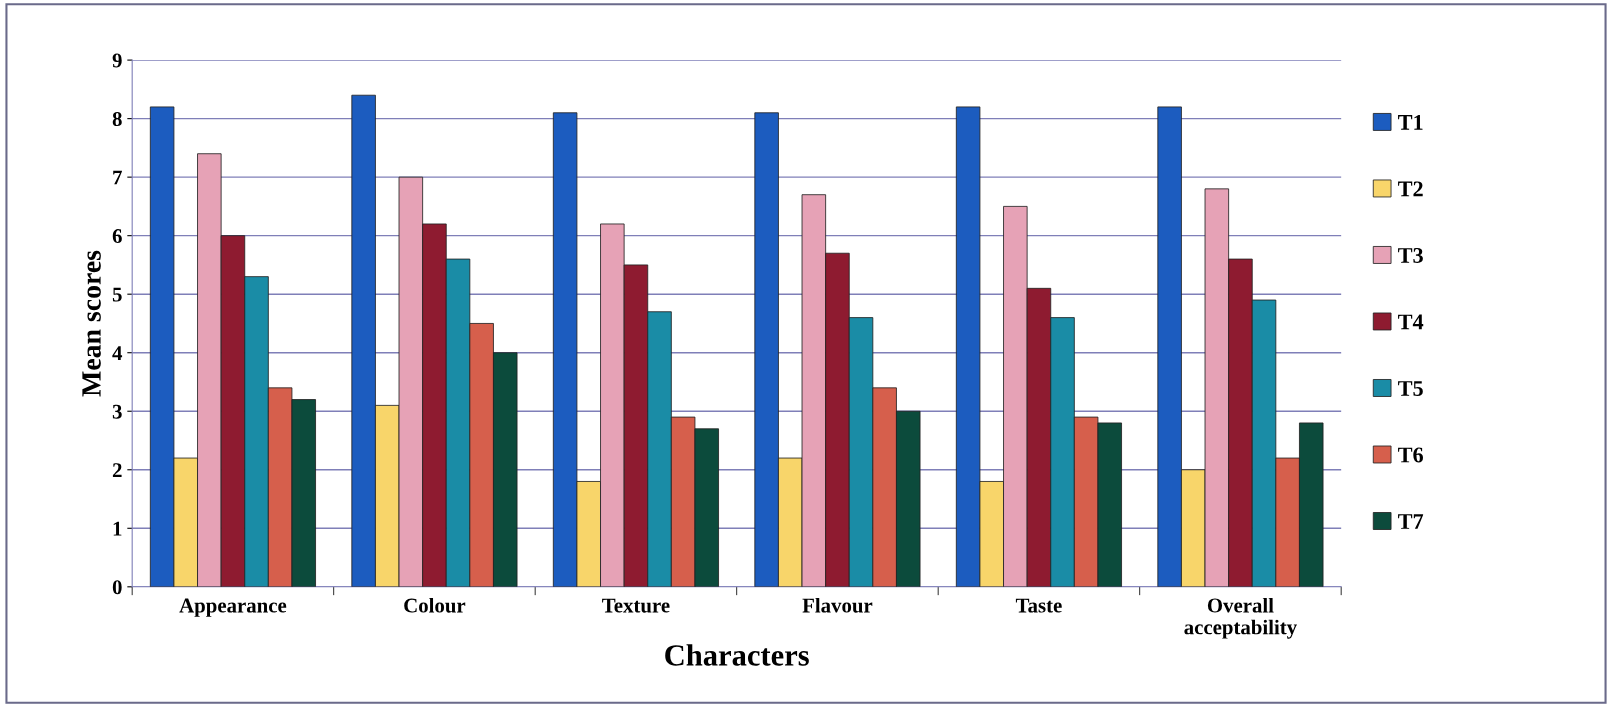 Image resolution: width=1612 pixels, height=707 pixels. What do you see at coordinates (636, 605) in the screenshot?
I see `x-tick-label: Texture` at bounding box center [636, 605].